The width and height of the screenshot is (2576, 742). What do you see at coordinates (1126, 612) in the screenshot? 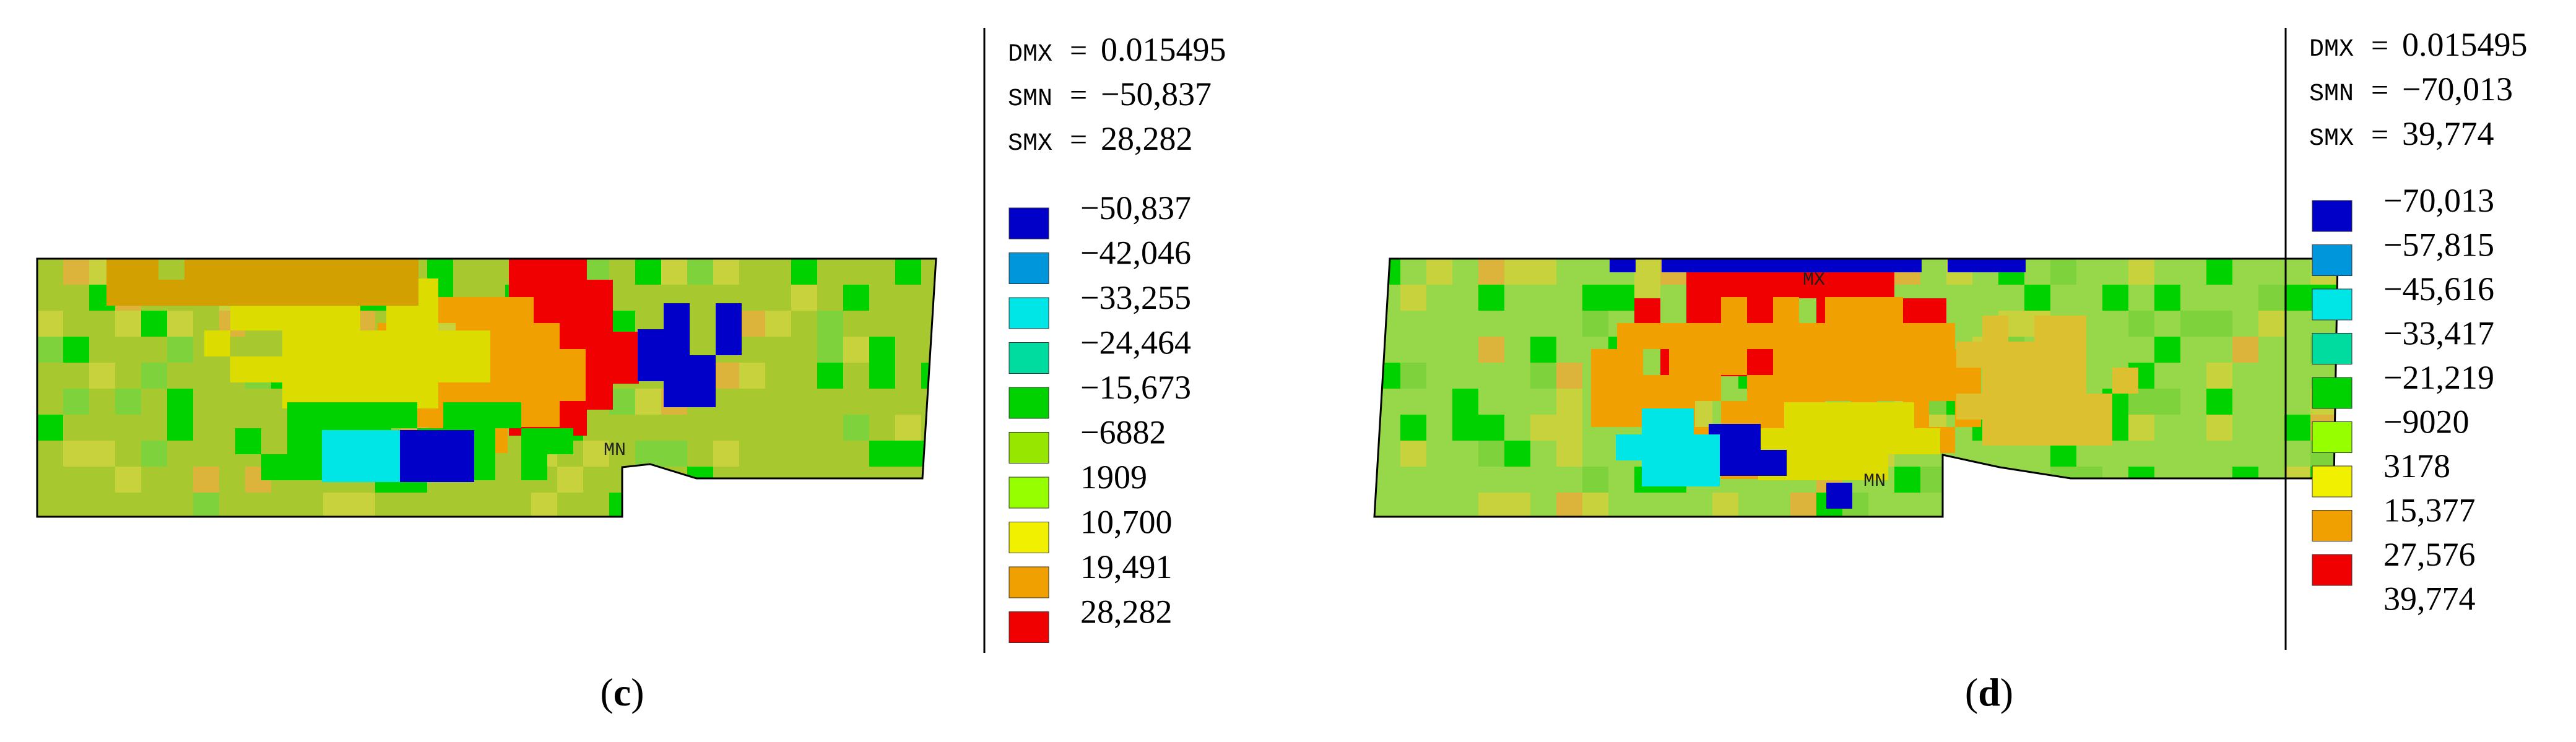
I see `legend-label: 28,282` at bounding box center [1126, 612].